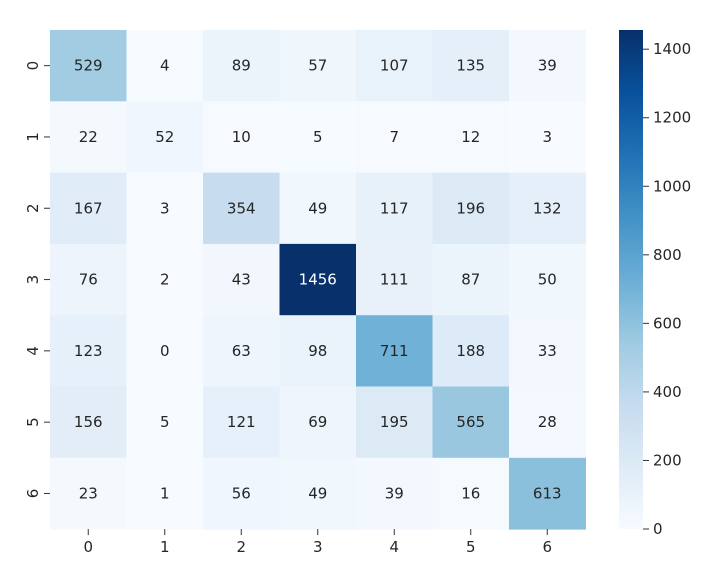  I want to click on x-tick-label-6: 6, so click(547, 547).